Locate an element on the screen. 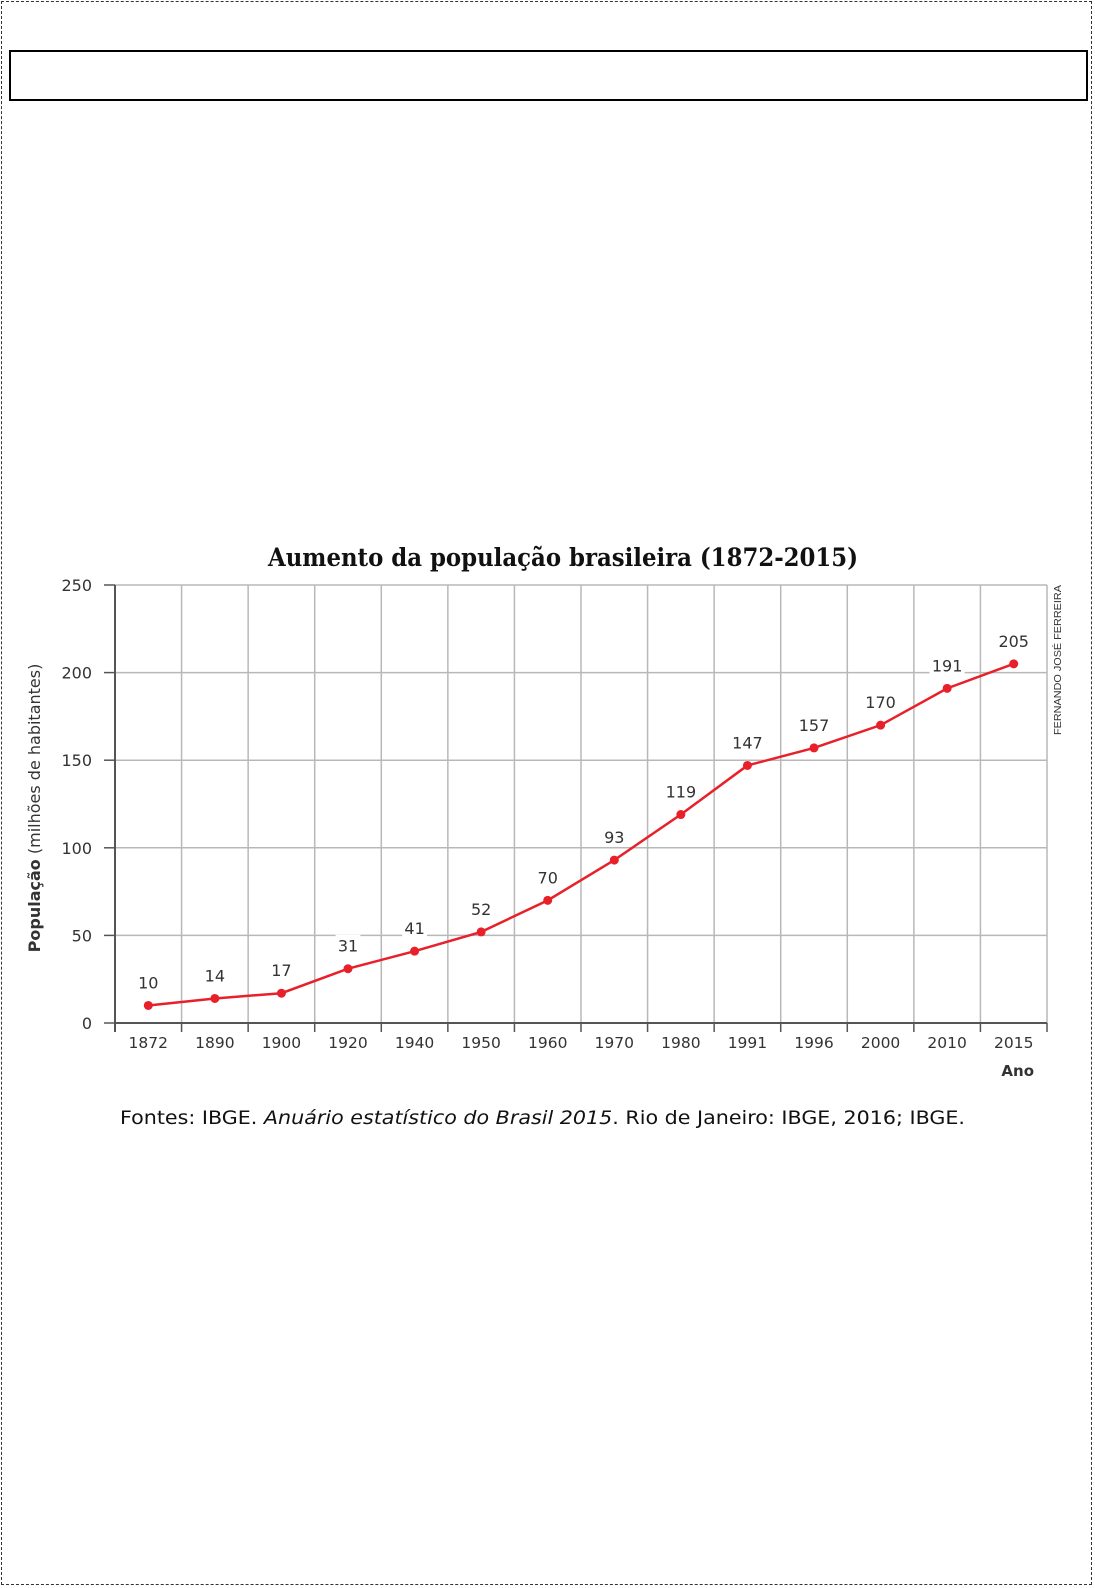  empty-answer-box is located at coordinates (548, 75).